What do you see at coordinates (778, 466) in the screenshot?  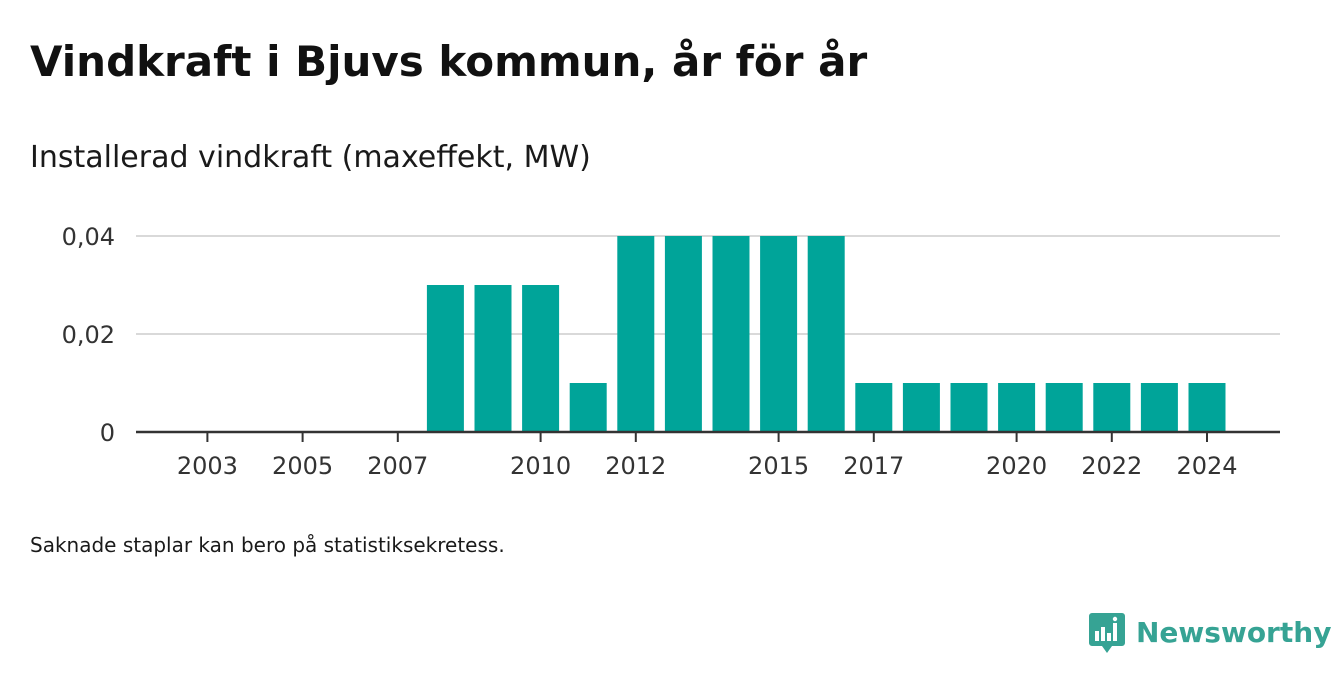 I see `x-tick-label: 2015` at bounding box center [778, 466].